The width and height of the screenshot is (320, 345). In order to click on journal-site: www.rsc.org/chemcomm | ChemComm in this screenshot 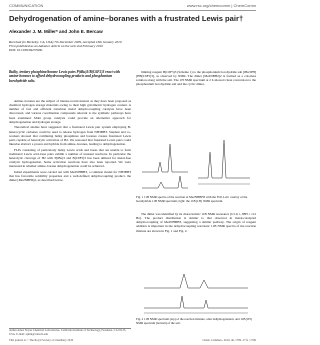, I will do `click(221, 5)`.